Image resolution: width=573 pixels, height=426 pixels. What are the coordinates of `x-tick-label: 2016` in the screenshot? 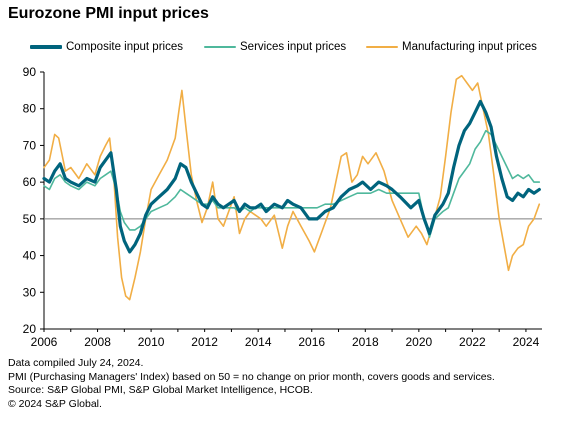 It's located at (311, 342).